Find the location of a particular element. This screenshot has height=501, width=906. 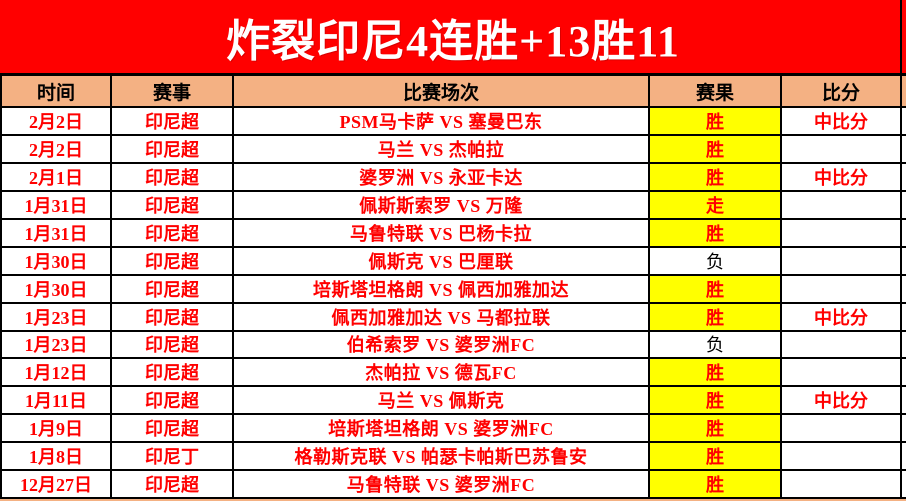

col-header-score: 比分 is located at coordinates (842, 92).